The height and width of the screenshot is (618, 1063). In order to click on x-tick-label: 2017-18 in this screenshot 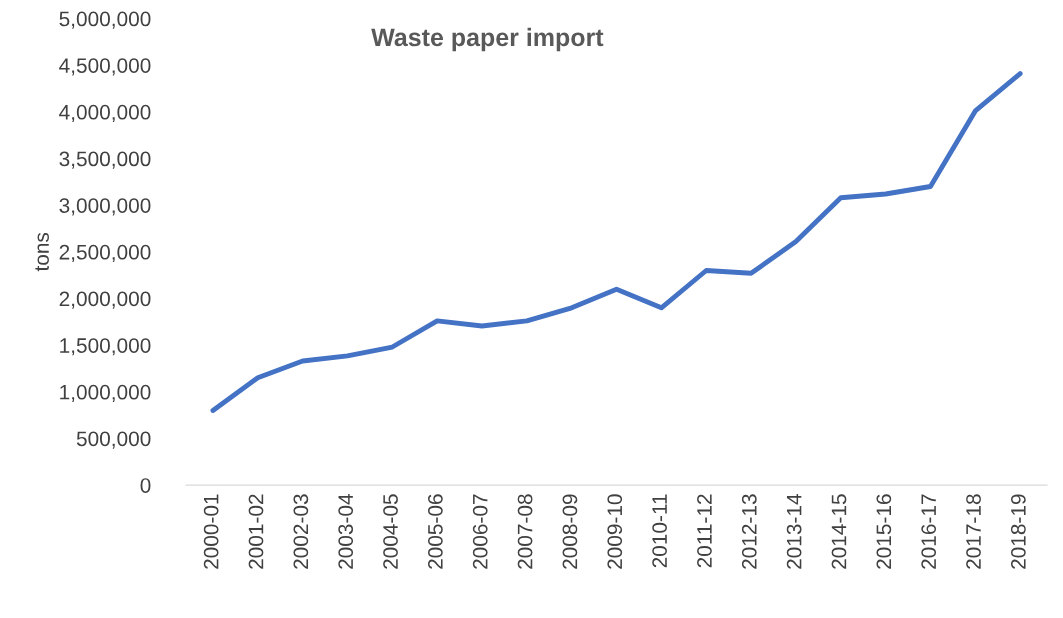, I will do `click(973, 531)`.